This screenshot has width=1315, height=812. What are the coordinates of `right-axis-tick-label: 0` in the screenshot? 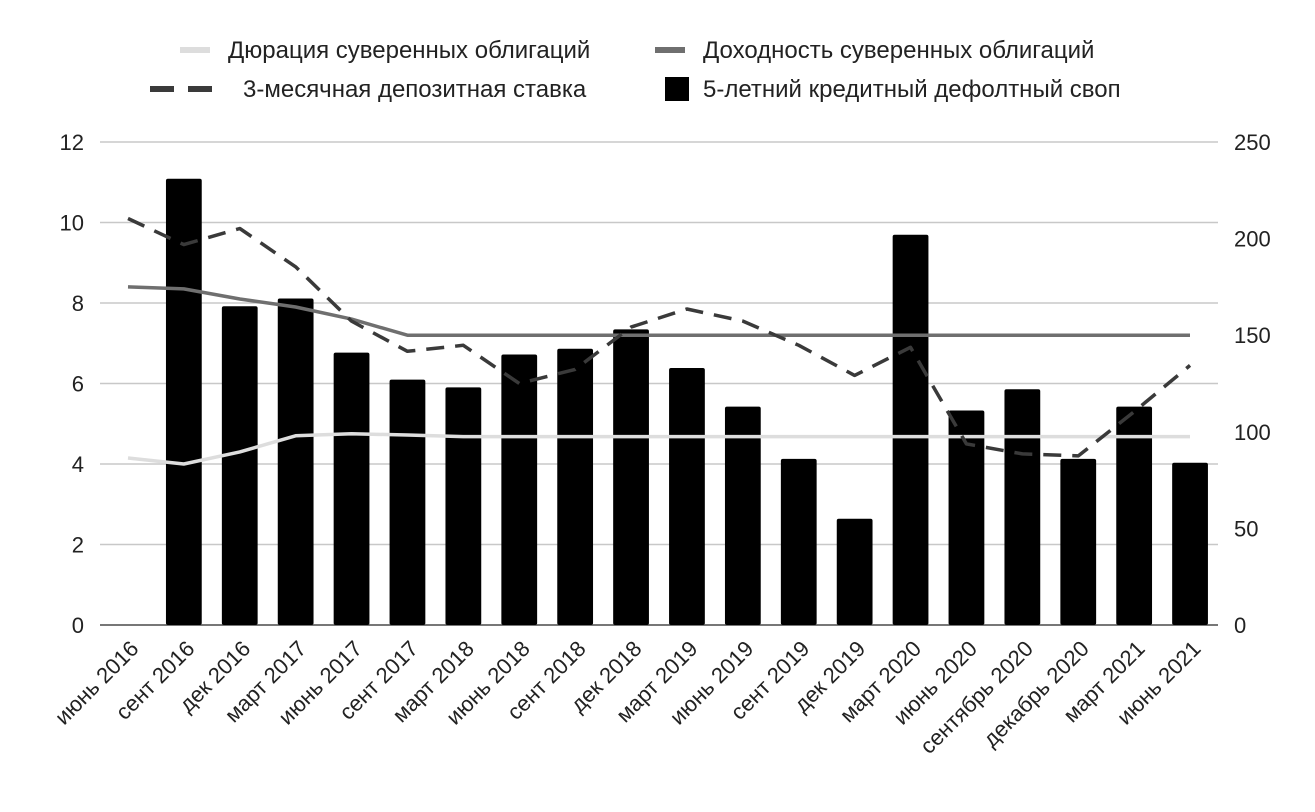 It's located at (1240, 625).